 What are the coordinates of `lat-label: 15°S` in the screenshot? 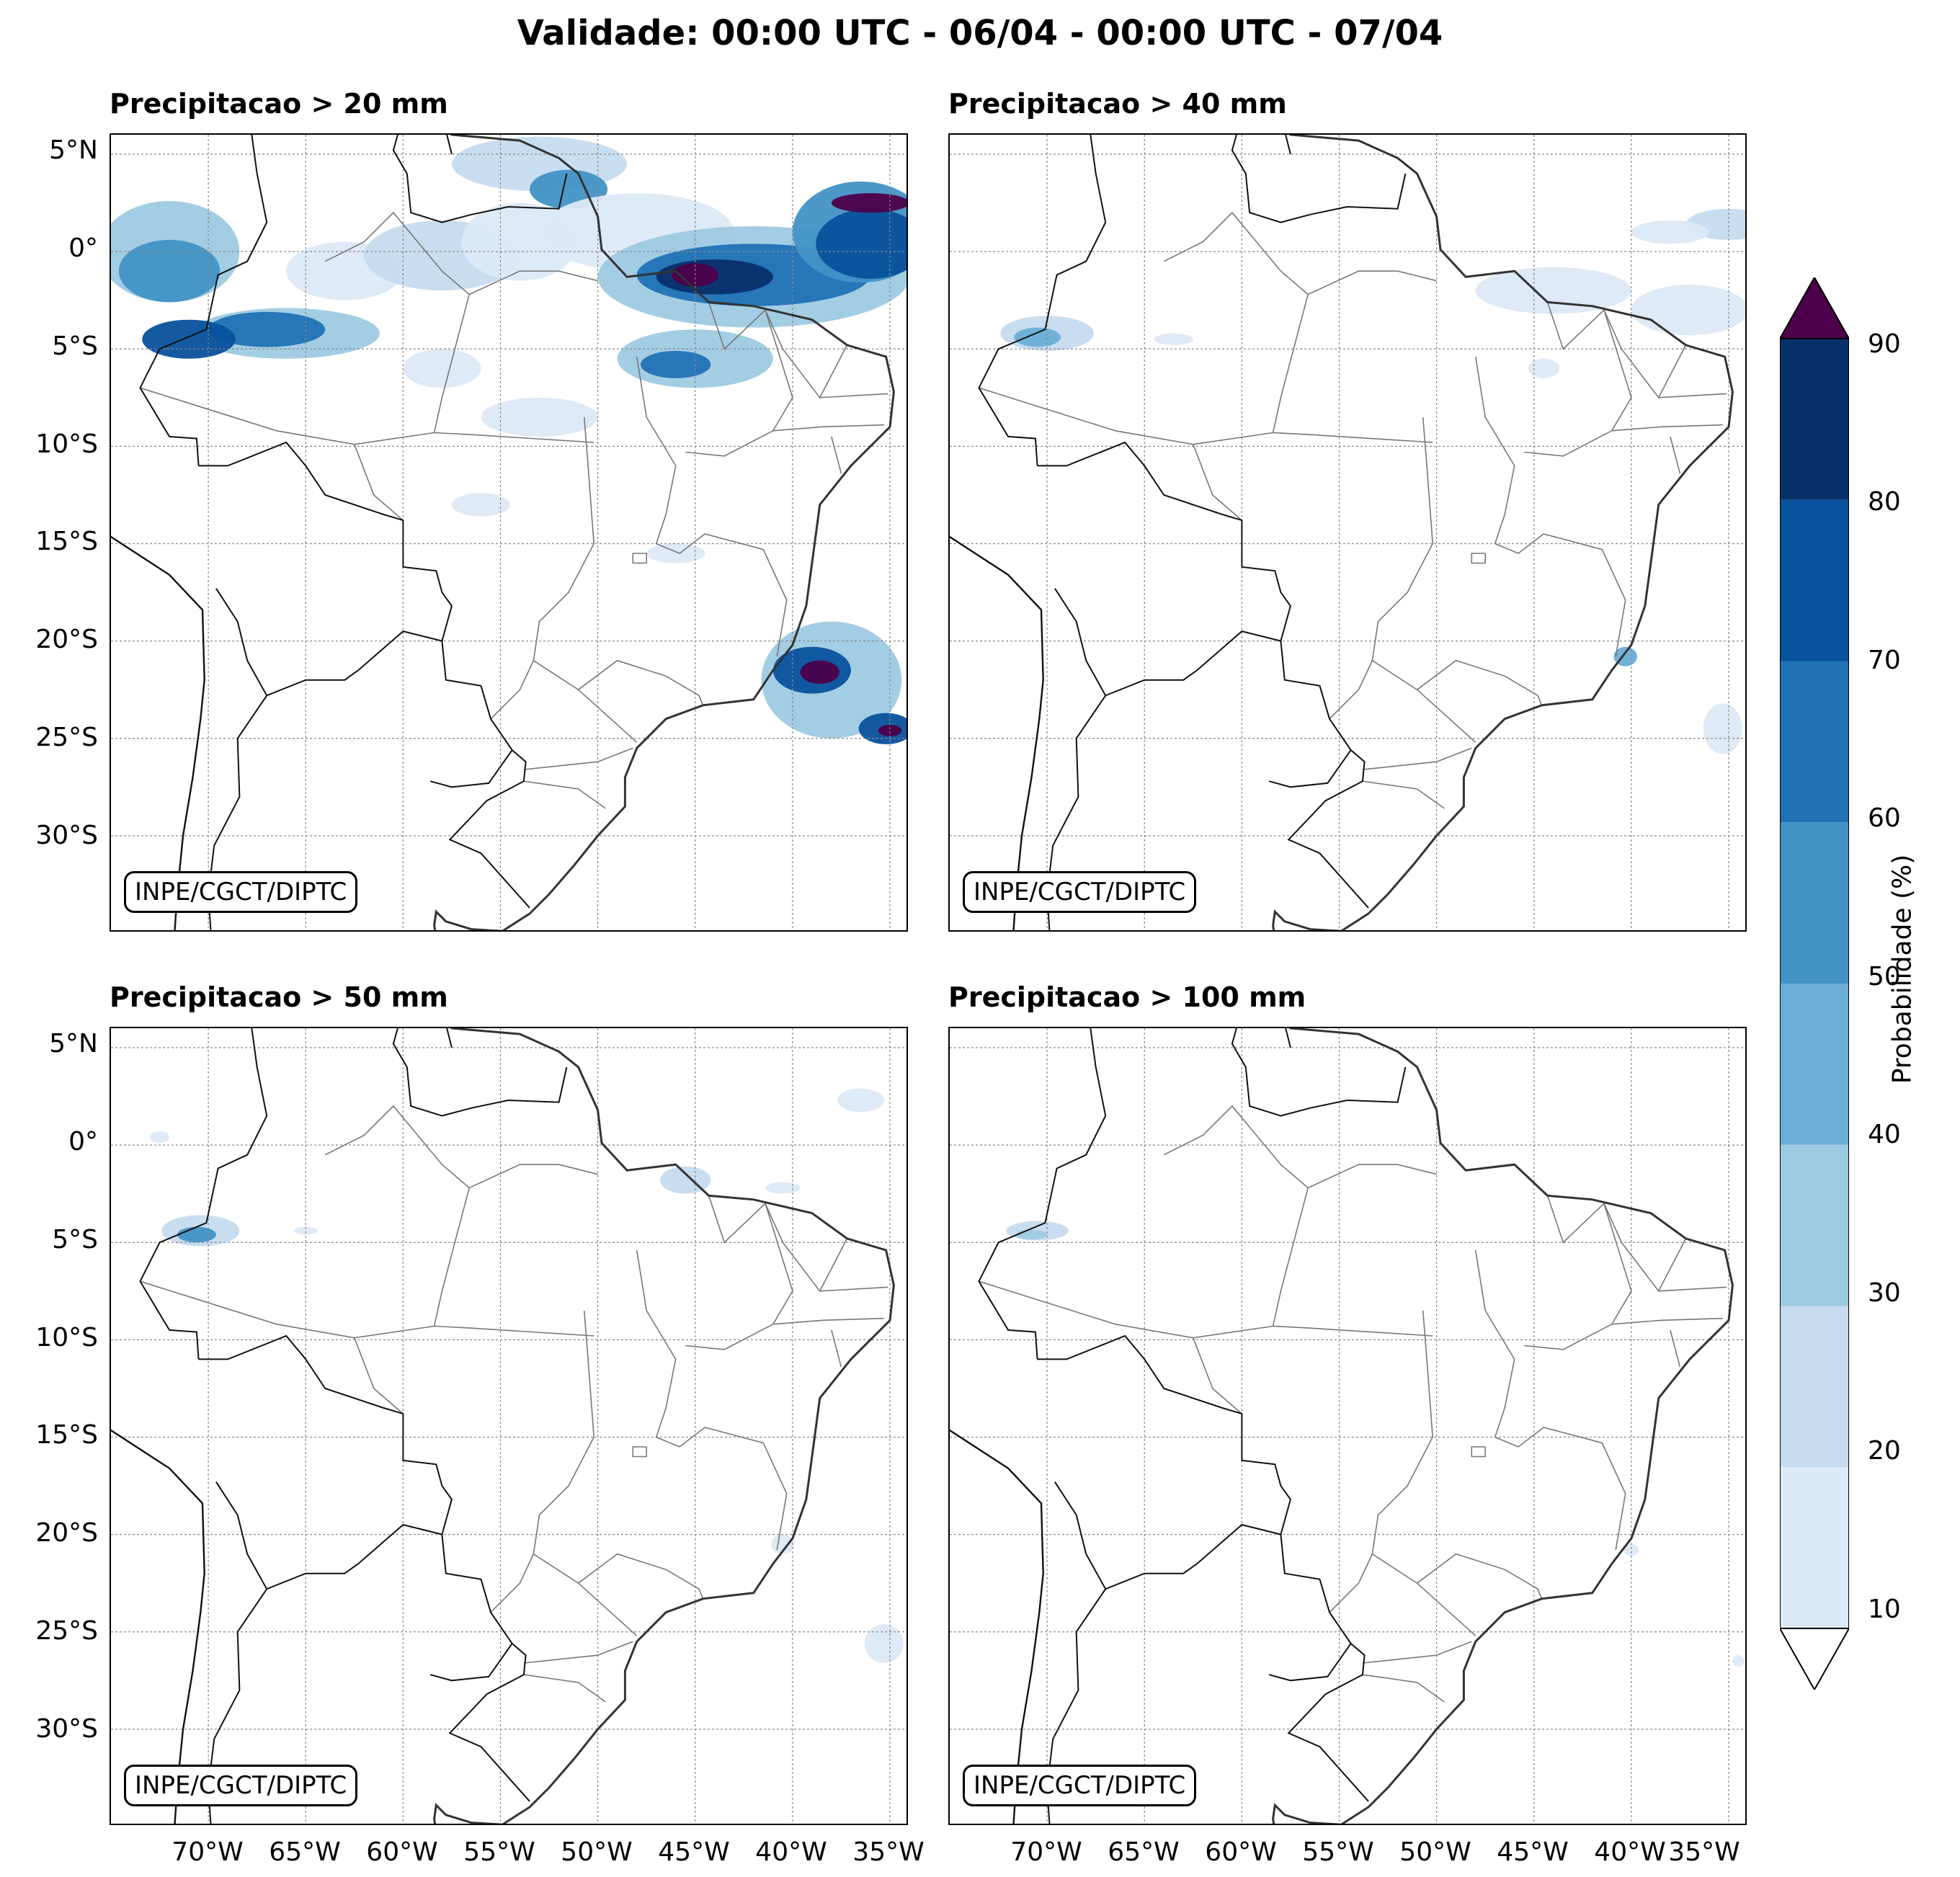 It's located at (66, 1435).